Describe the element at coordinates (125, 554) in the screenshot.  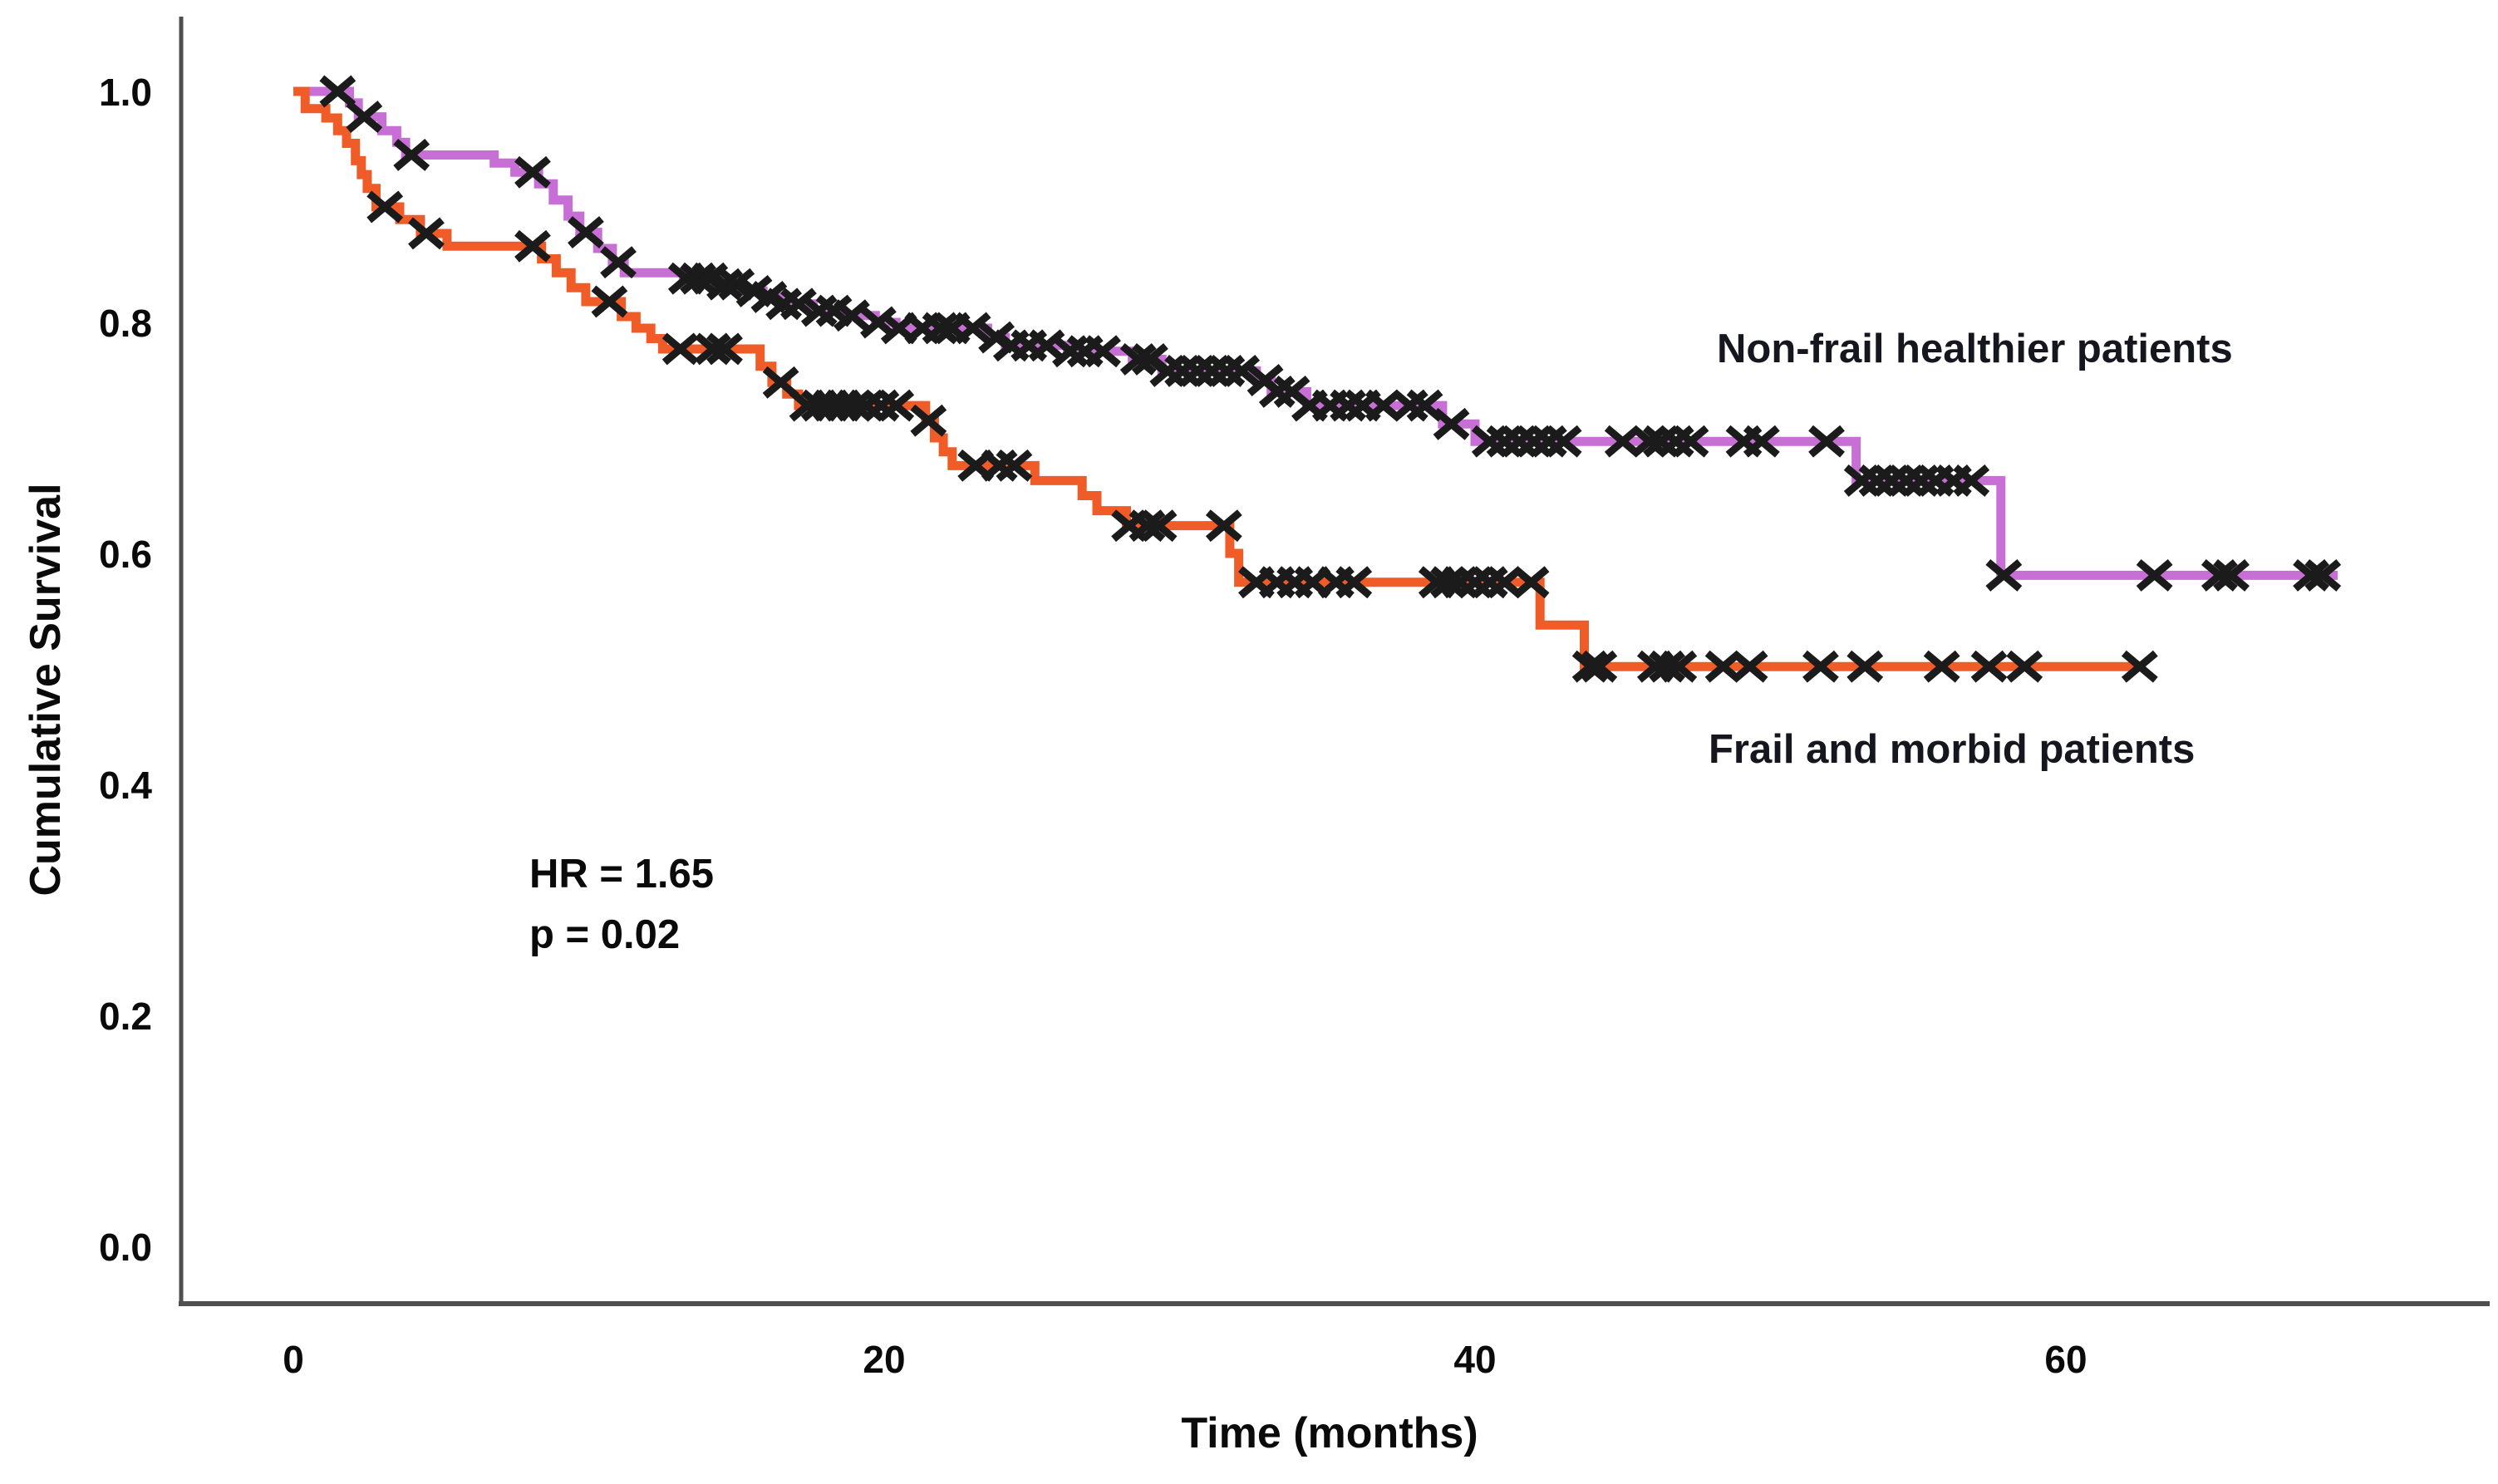
I see `y-tick-label: 0.6` at that location.